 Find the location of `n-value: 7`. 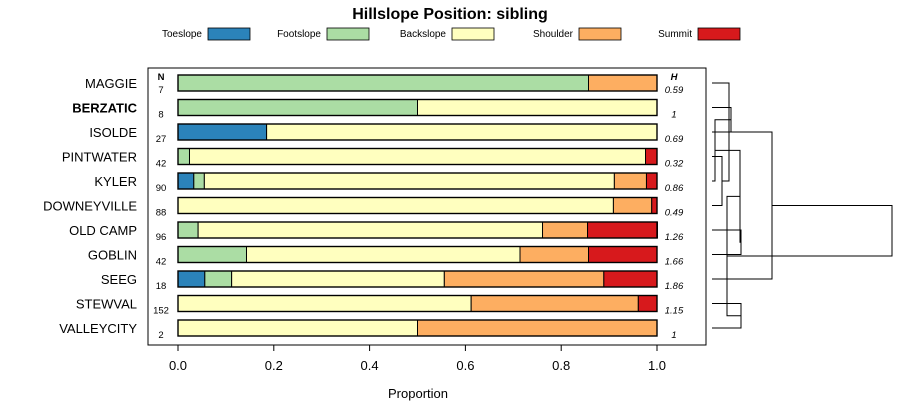

n-value: 7 is located at coordinates (160, 90).